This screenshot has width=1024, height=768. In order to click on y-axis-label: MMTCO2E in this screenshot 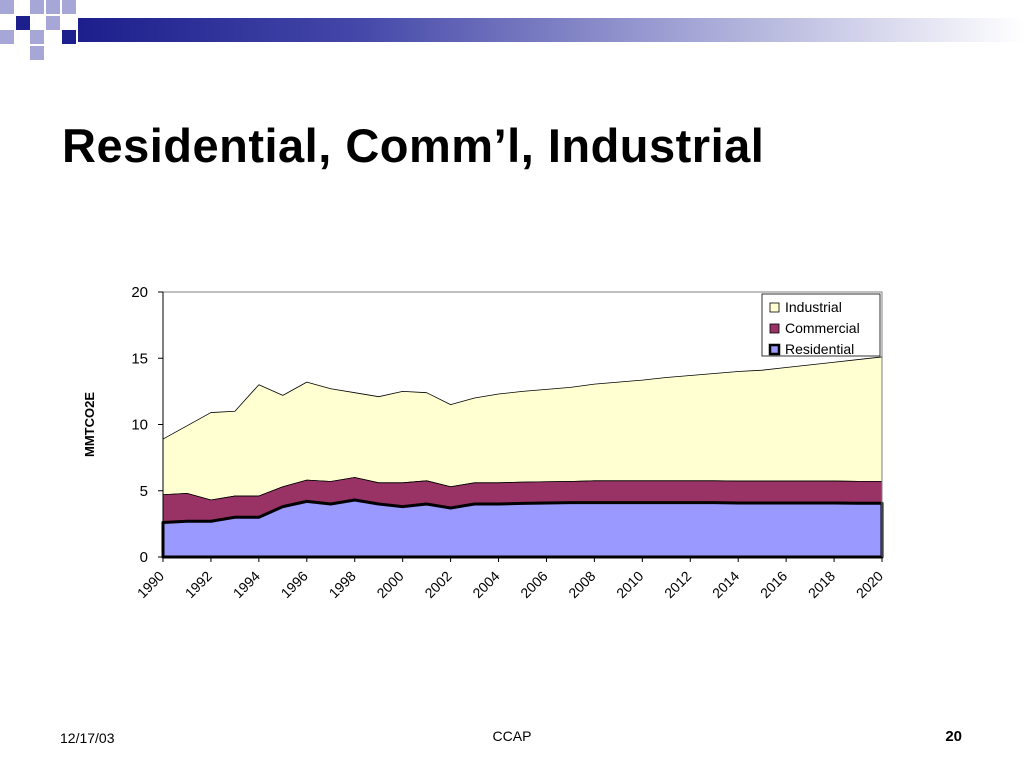, I will do `click(89, 424)`.